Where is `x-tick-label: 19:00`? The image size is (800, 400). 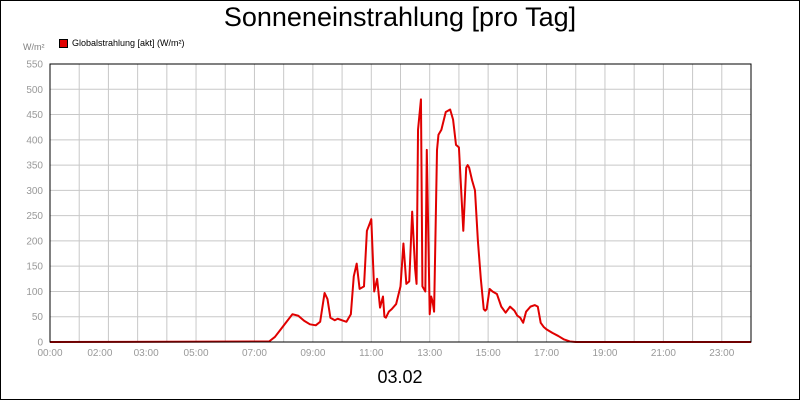 x-tick-label: 19:00 is located at coordinates (604, 353).